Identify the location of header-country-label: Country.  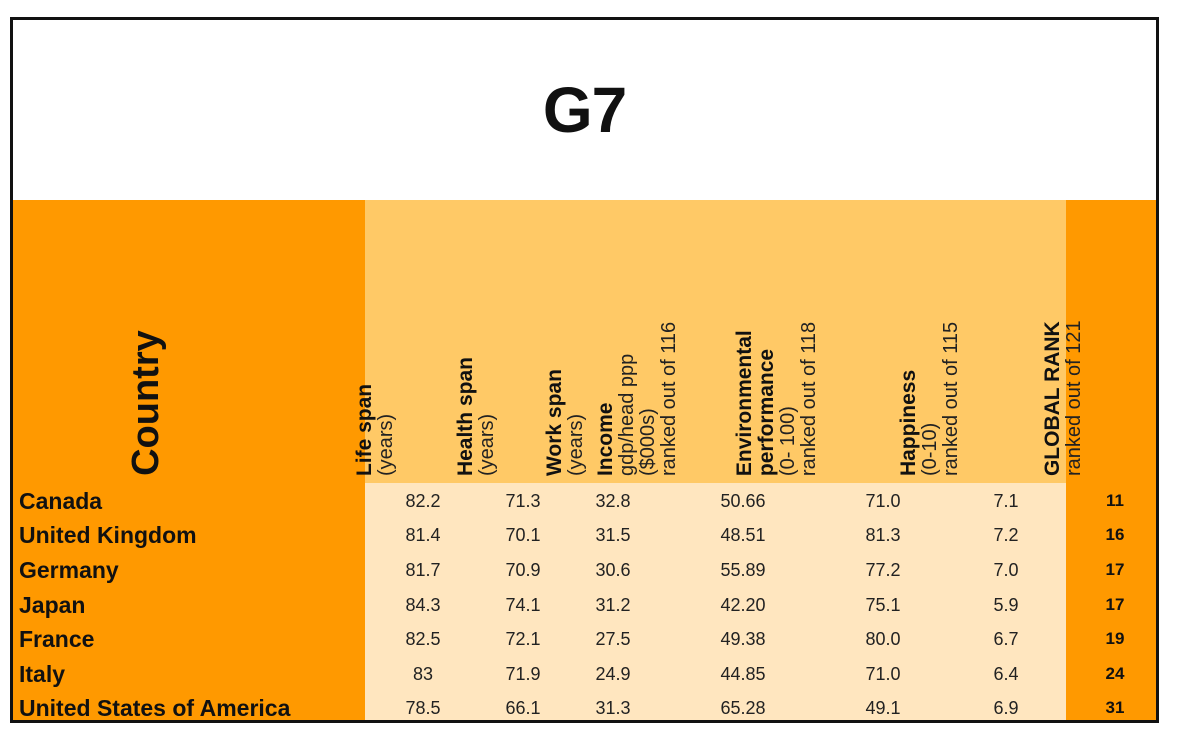
(146, 403).